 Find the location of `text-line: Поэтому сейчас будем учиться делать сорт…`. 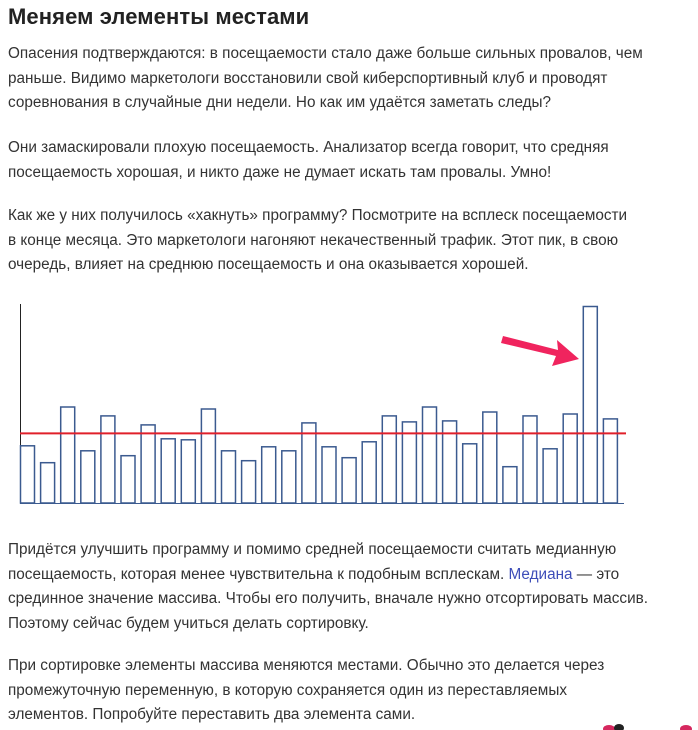

text-line: Поэтому сейчас будем учиться делать сорт… is located at coordinates (188, 623).